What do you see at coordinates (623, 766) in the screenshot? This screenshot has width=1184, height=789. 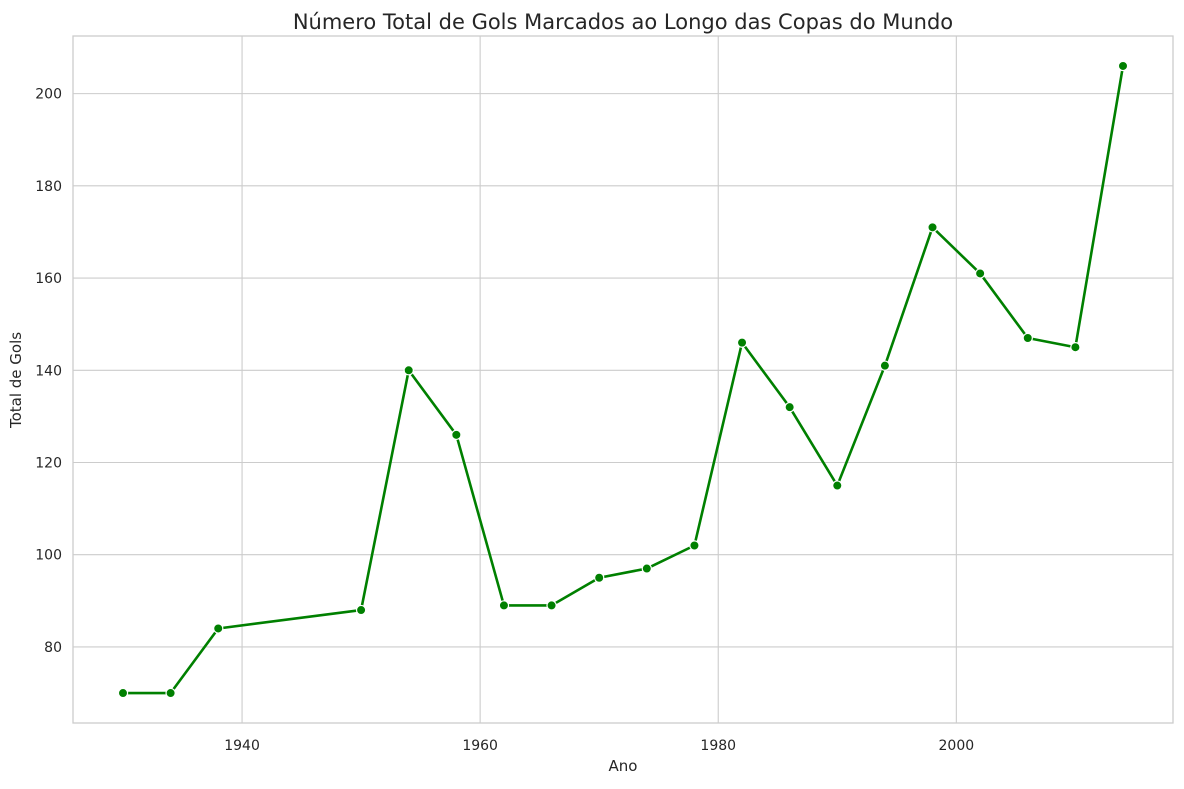 I see `x-axis-label: Ano` at bounding box center [623, 766].